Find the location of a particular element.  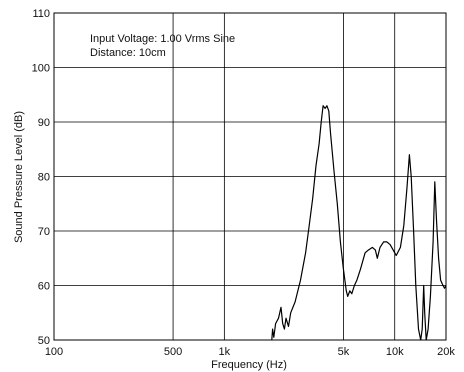

annotation-input-voltage: Input Voltage: 1.00 Vrms Sine is located at coordinates (162, 39).